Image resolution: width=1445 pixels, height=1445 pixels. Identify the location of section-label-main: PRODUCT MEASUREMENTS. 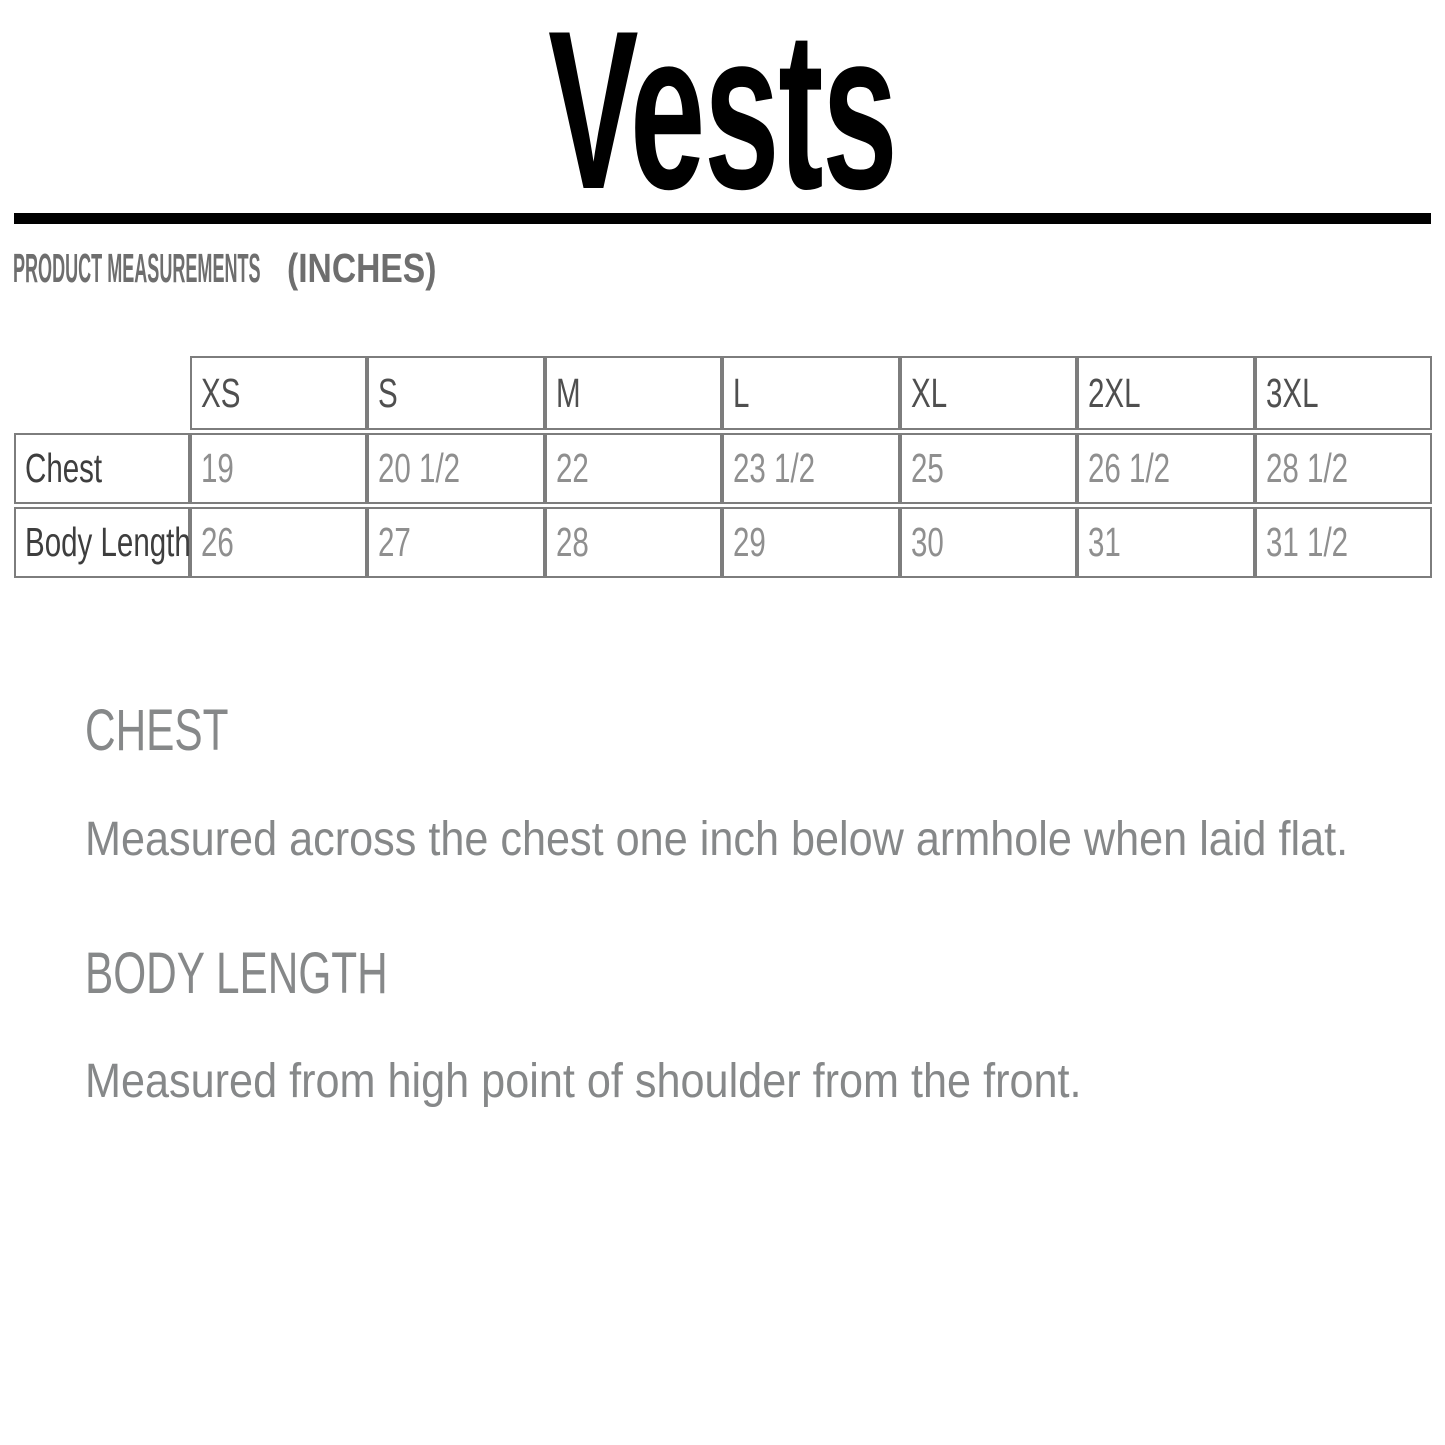
(137, 268).